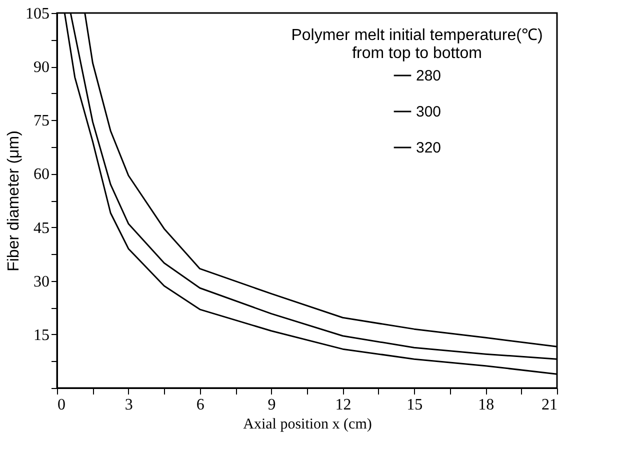  Describe the element at coordinates (42, 228) in the screenshot. I see `y-tick-label: 45` at that location.